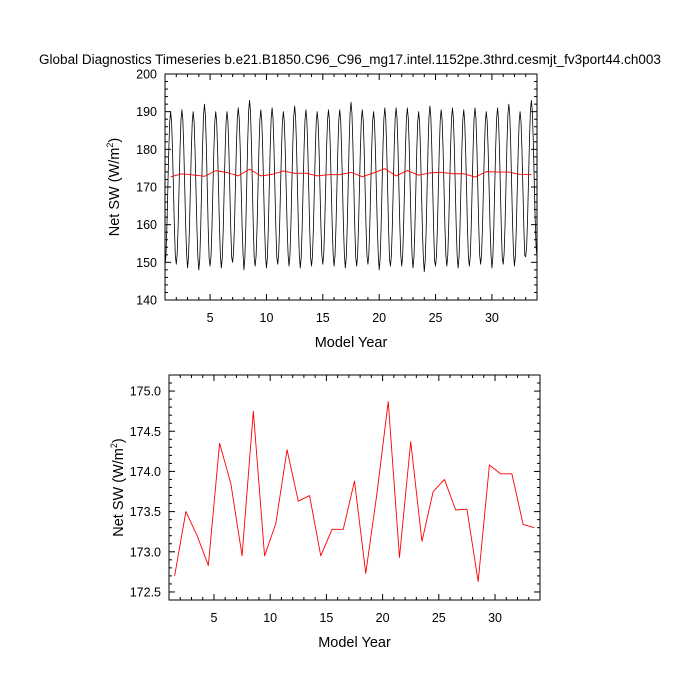 This screenshot has height=700, width=700. I want to click on y-tick-label: 150, so click(146, 263).